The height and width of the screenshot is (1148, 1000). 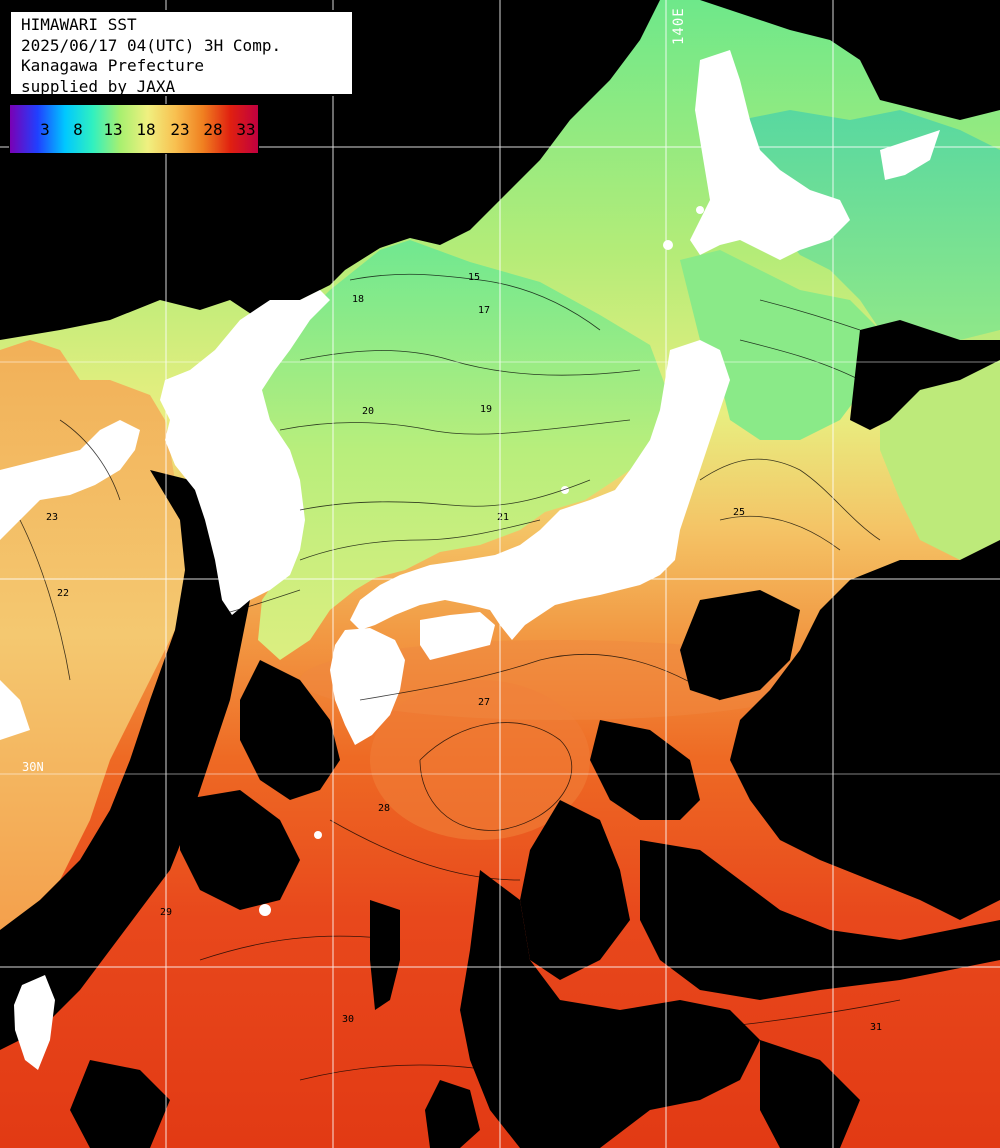 I want to click on contour-label: 23, so click(x=52, y=517).